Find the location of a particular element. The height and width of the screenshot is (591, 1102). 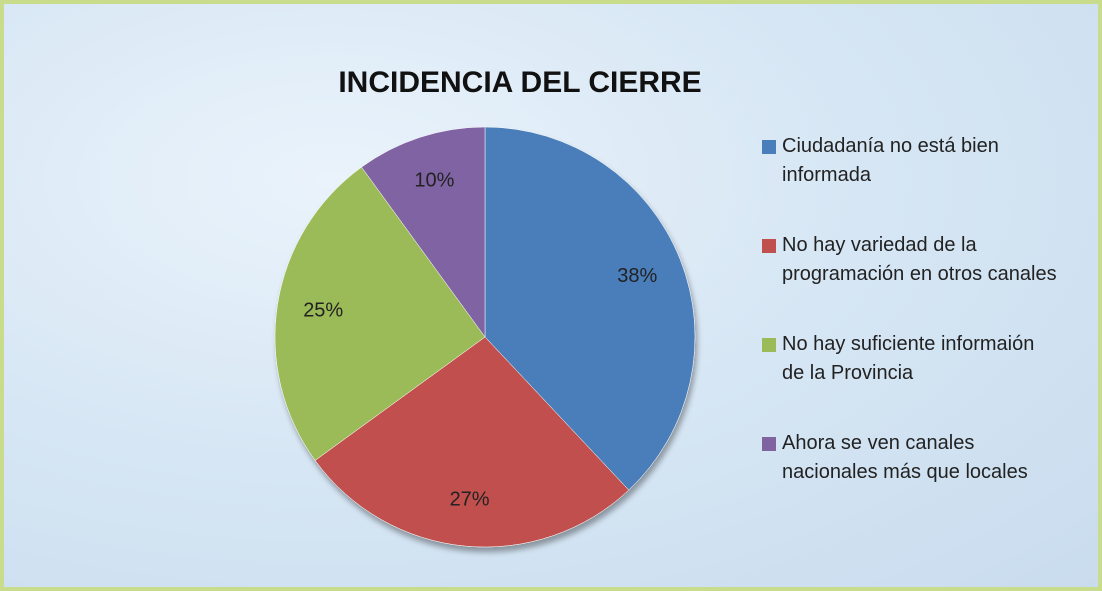

legend-label: Ciudadanía no está bien informada is located at coordinates (890, 160).